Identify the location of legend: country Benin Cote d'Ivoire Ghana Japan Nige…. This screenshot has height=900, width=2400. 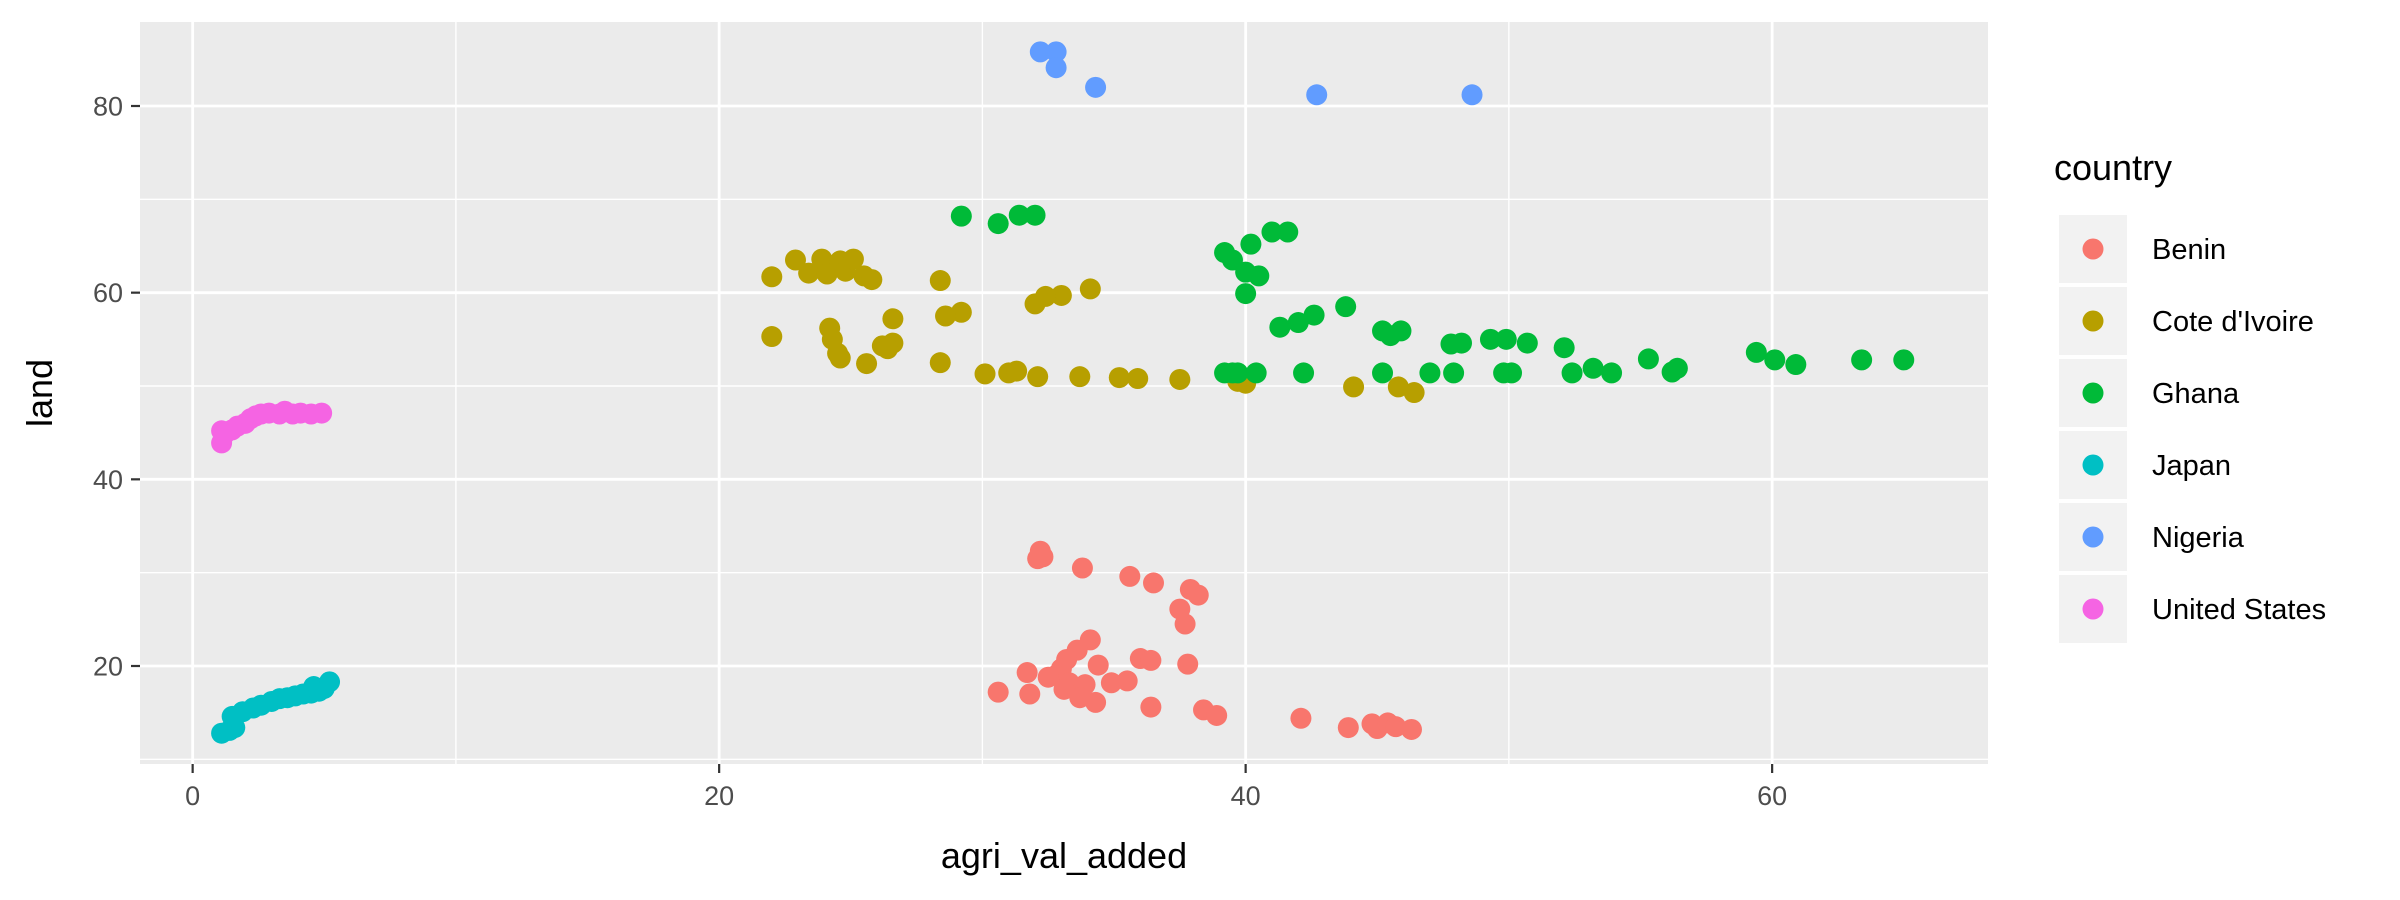
(2190, 395).